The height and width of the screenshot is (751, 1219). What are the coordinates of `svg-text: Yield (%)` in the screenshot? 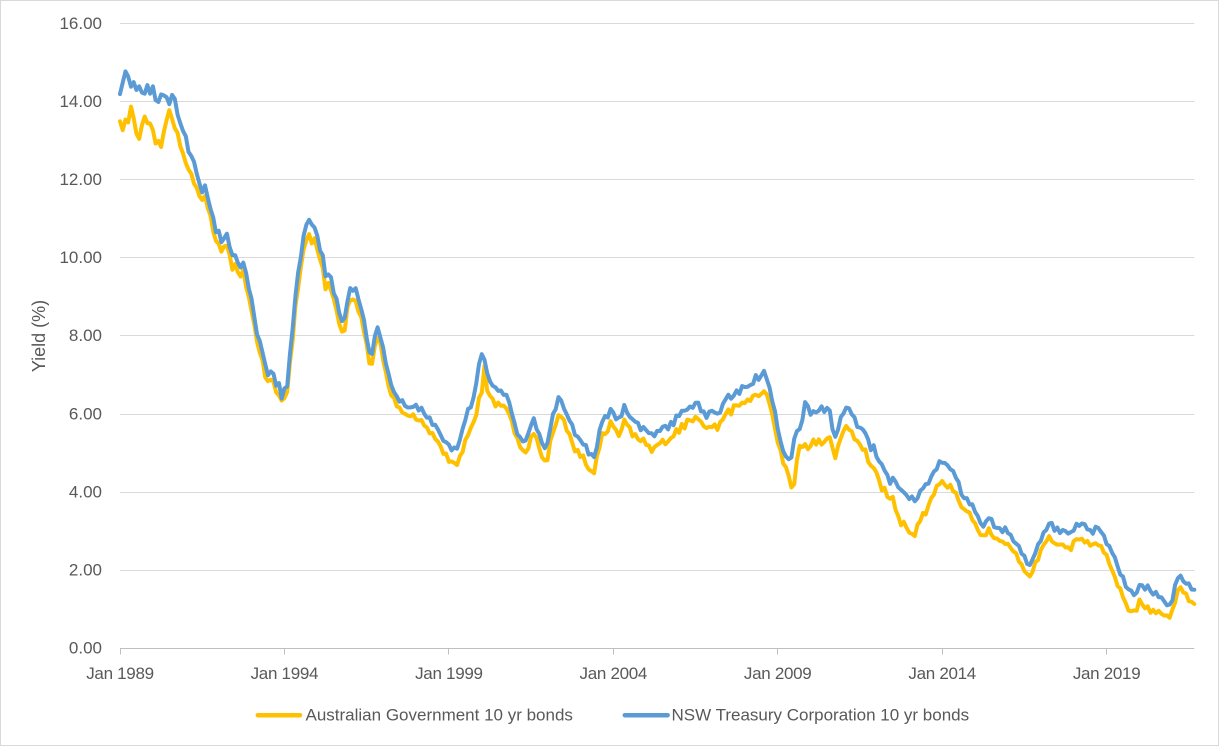 It's located at (39, 336).